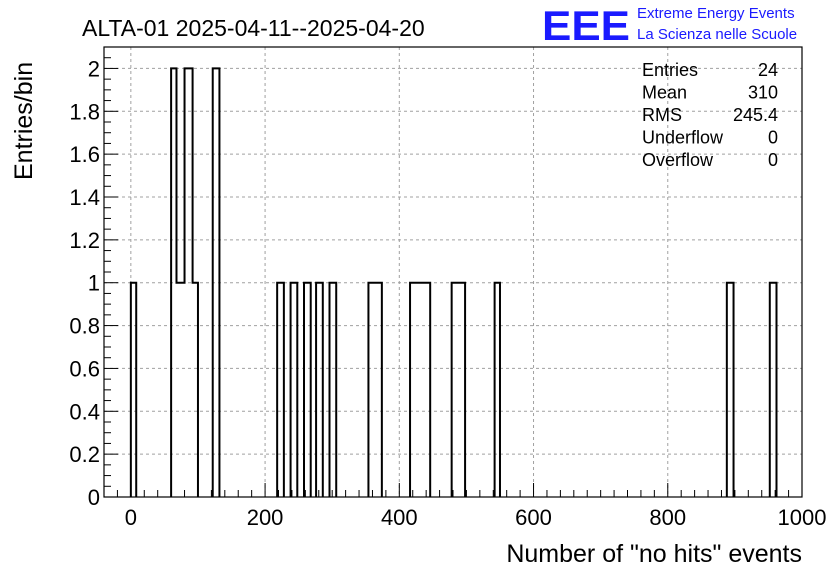 The height and width of the screenshot is (572, 836). Describe the element at coordinates (84, 454) in the screenshot. I see `y-tick-label: 0.2` at that location.